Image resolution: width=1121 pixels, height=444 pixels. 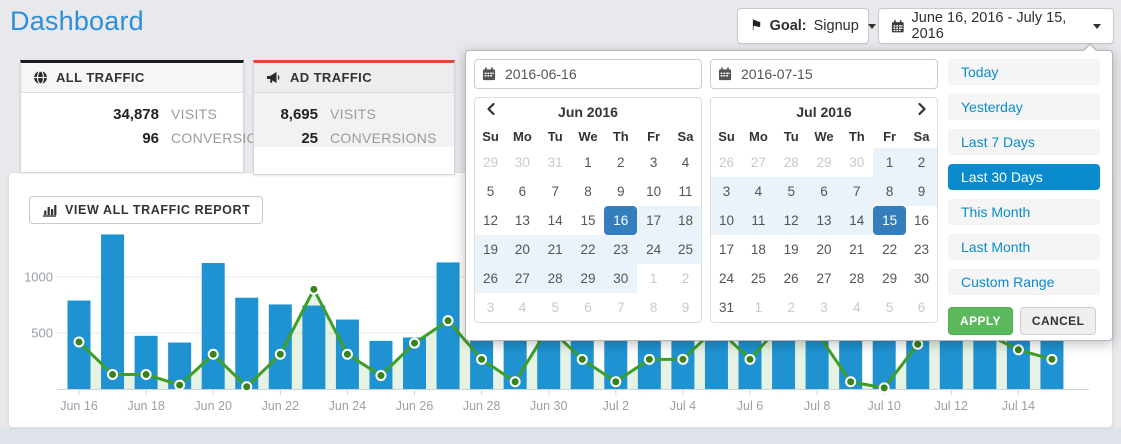 What do you see at coordinates (806, 26) in the screenshot?
I see `goal-selector-button: ⚑ Goal: Signup` at bounding box center [806, 26].